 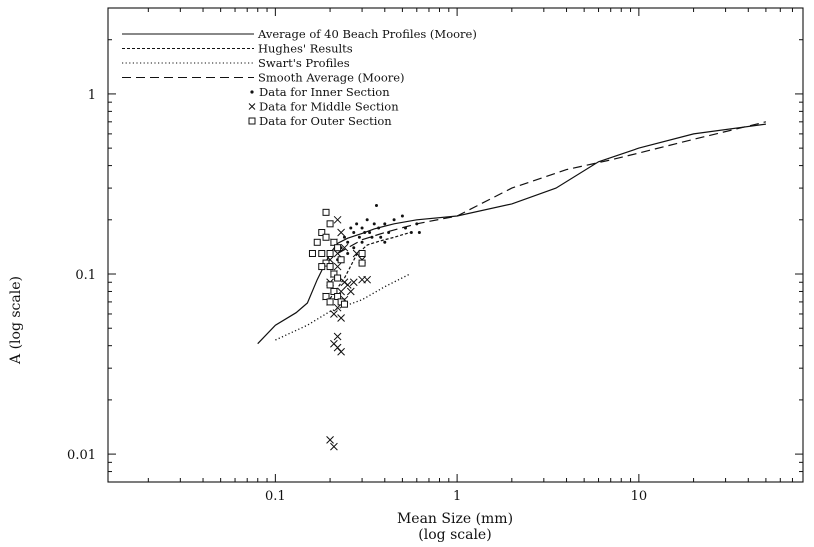 I want to click on x-tick-label: 1, so click(x=457, y=496).